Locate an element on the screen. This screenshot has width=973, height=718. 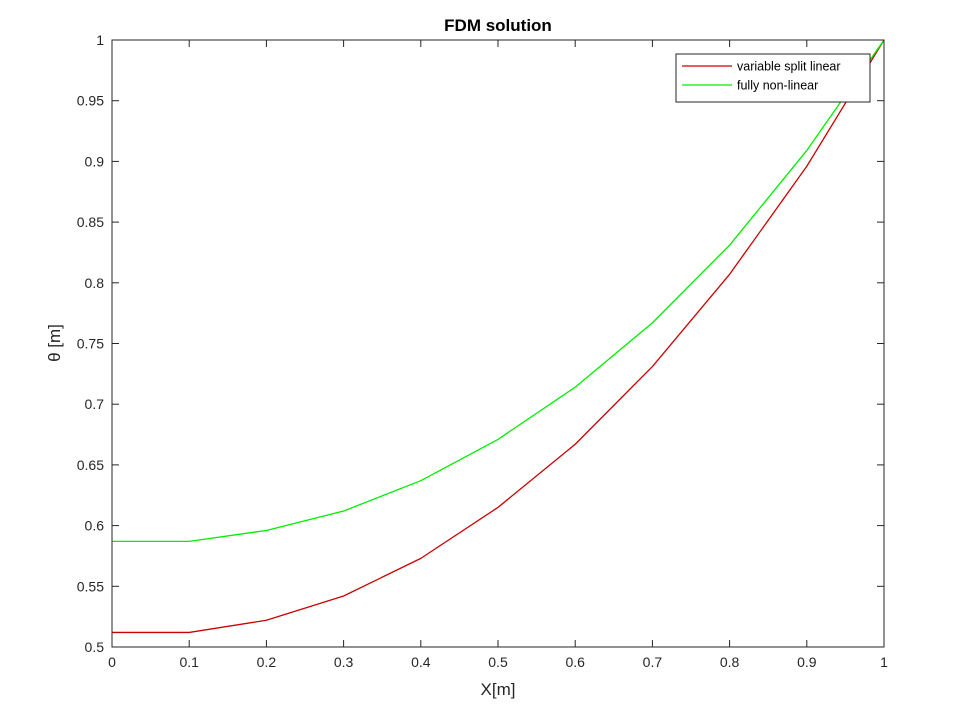
x-tick-label: 0.8 is located at coordinates (730, 662).